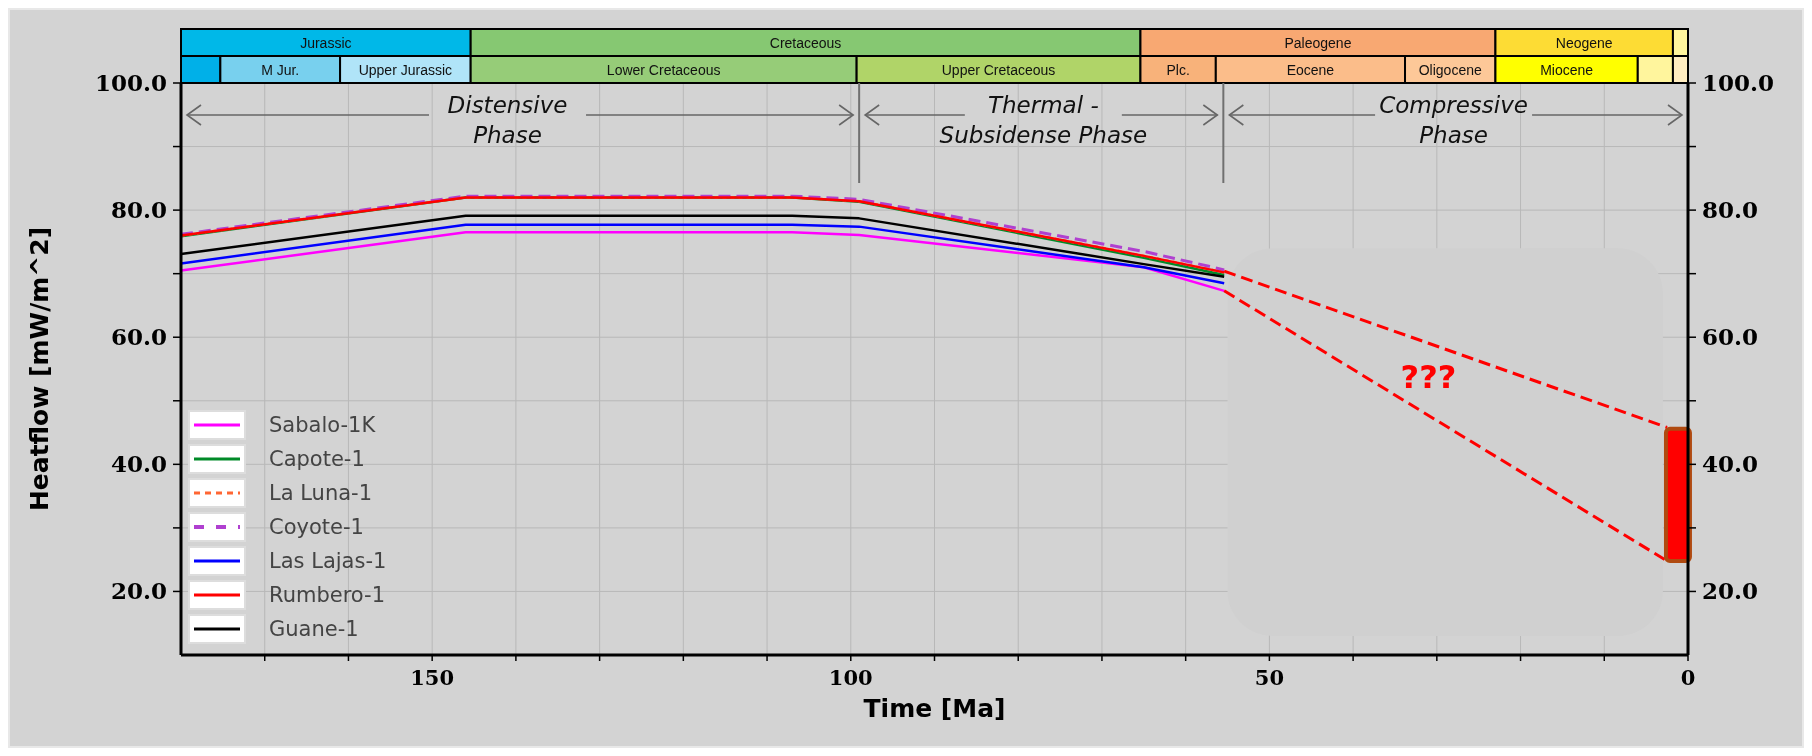 The height and width of the screenshot is (756, 1812). I want to click on annotation: Thermal - Subsidense Phase, so click(1043, 120).